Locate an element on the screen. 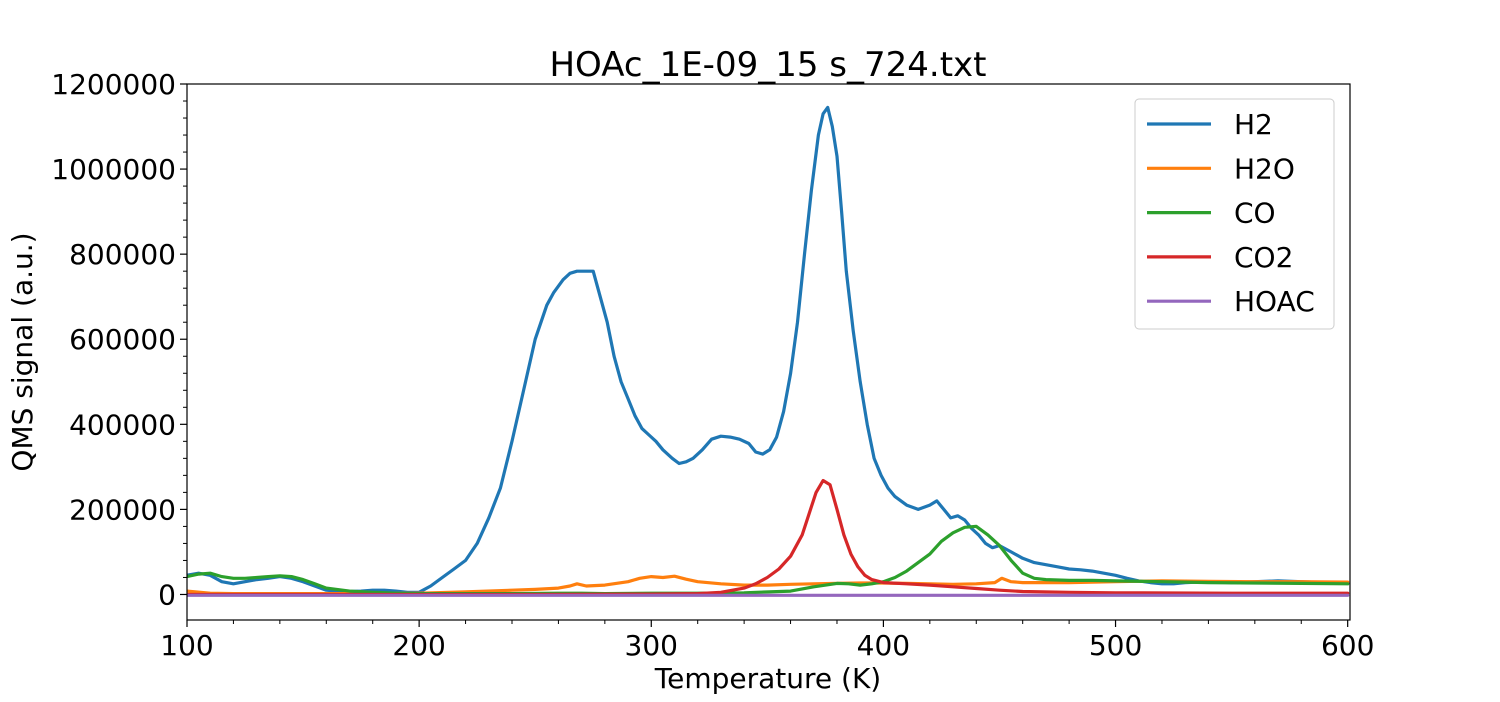 The width and height of the screenshot is (1500, 702). legend-label-hoac: HOAC is located at coordinates (1274, 301).